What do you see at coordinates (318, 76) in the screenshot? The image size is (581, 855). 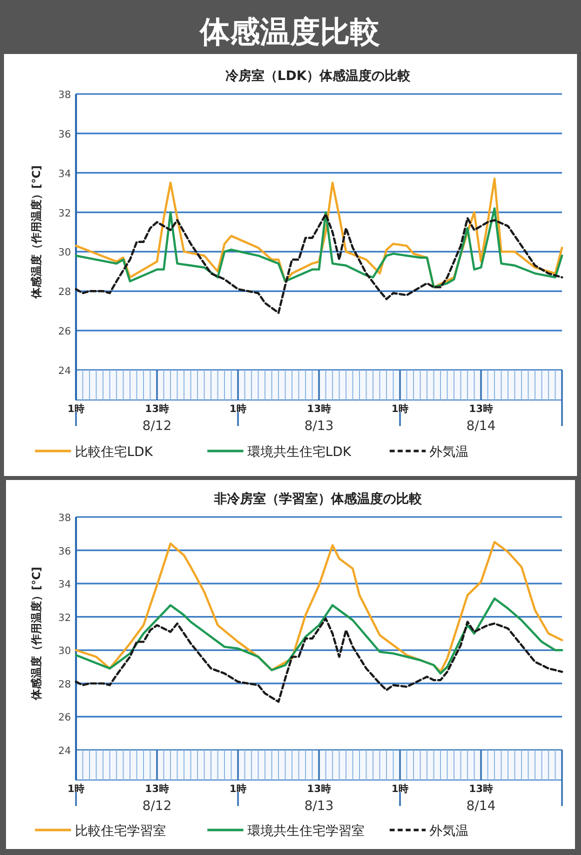 I see `chart-subtitle: 冷房室（LDK）体感温度の比較` at bounding box center [318, 76].